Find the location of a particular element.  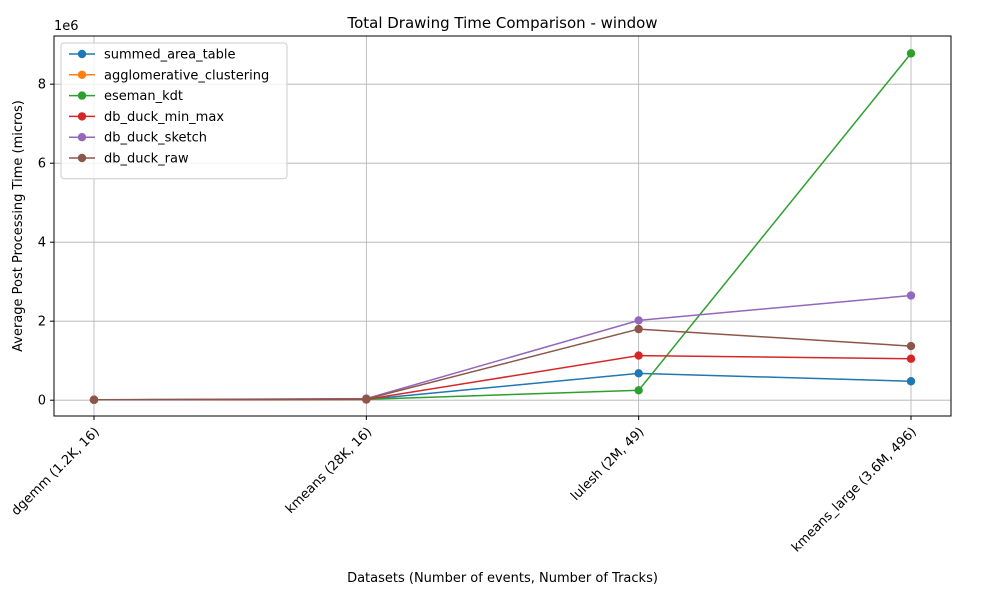

chart-title: Total Drawing Time Comparison - window is located at coordinates (501, 23).